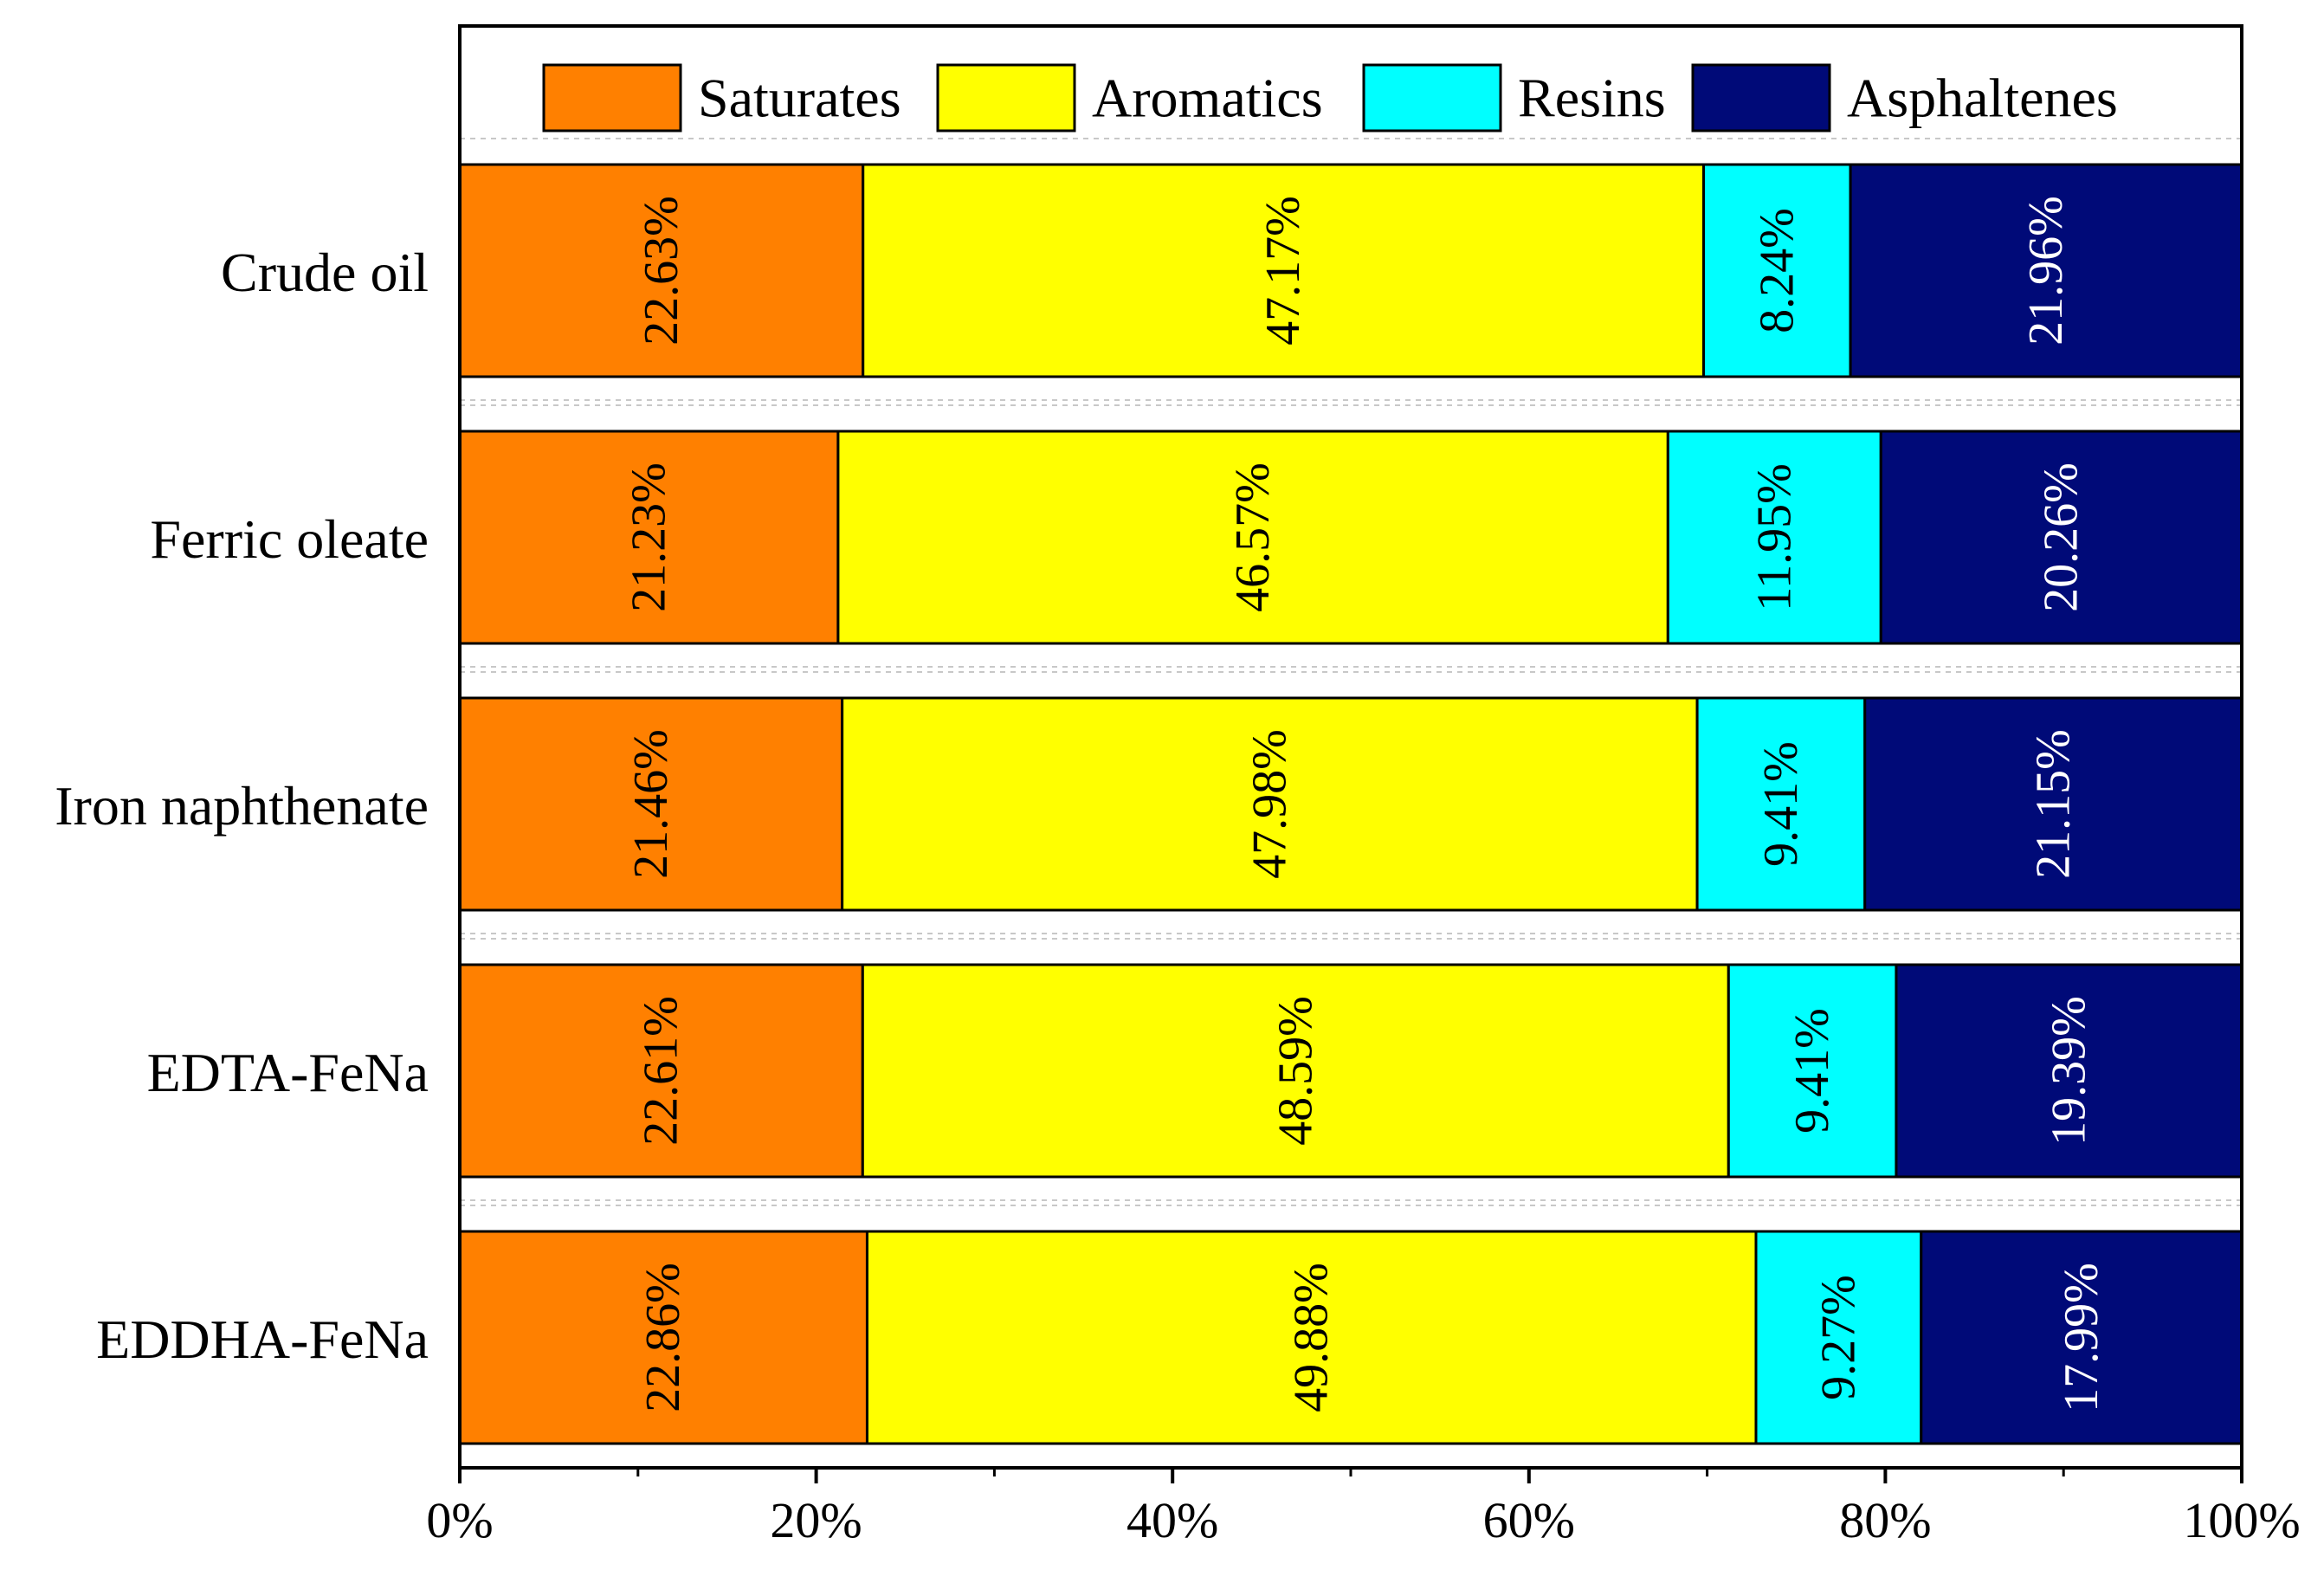 This screenshot has width=2324, height=1583. I want to click on data-label-resins-4: 9.41%, so click(1812, 1071).